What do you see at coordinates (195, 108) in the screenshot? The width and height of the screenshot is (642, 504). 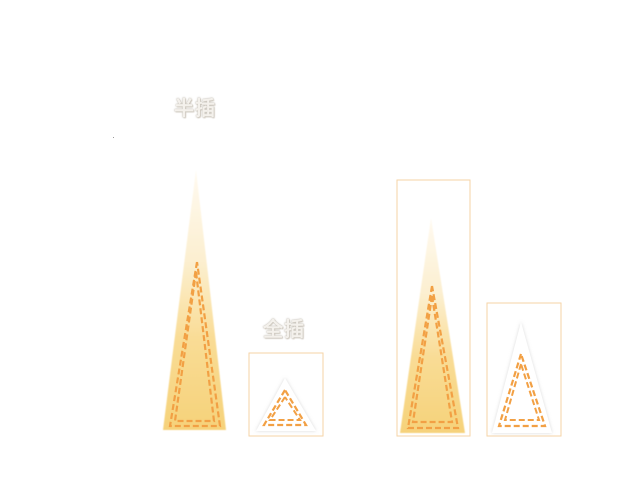 I see `label-half: 半插` at bounding box center [195, 108].